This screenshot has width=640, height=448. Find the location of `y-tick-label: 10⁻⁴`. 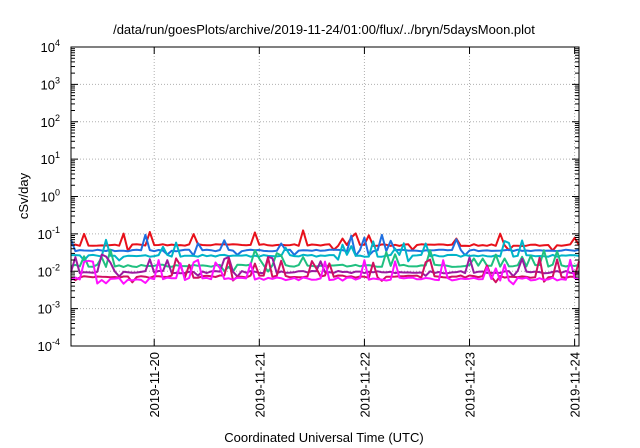

y-tick-label: 10⁻⁴ is located at coordinates (49, 345).